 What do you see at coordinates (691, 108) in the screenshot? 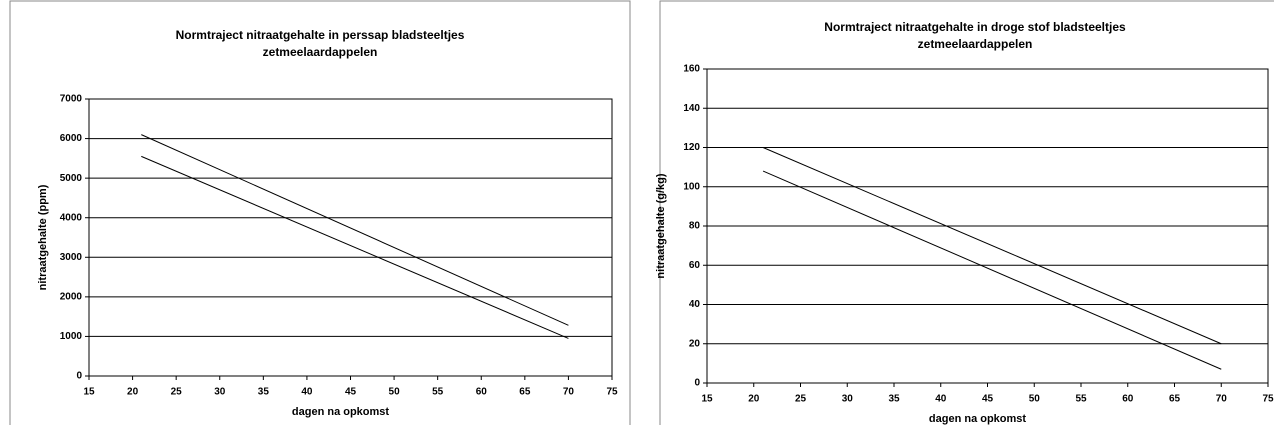
I see `y-tick-label: 140` at bounding box center [691, 108].